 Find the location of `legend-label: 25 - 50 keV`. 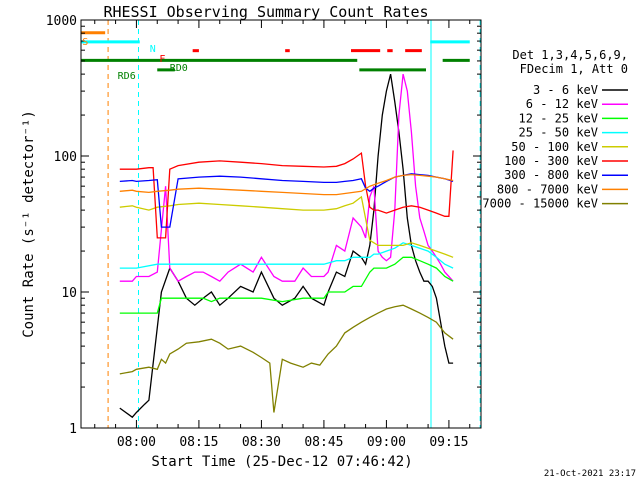

legend-label: 25 - 50 keV is located at coordinates (558, 133).